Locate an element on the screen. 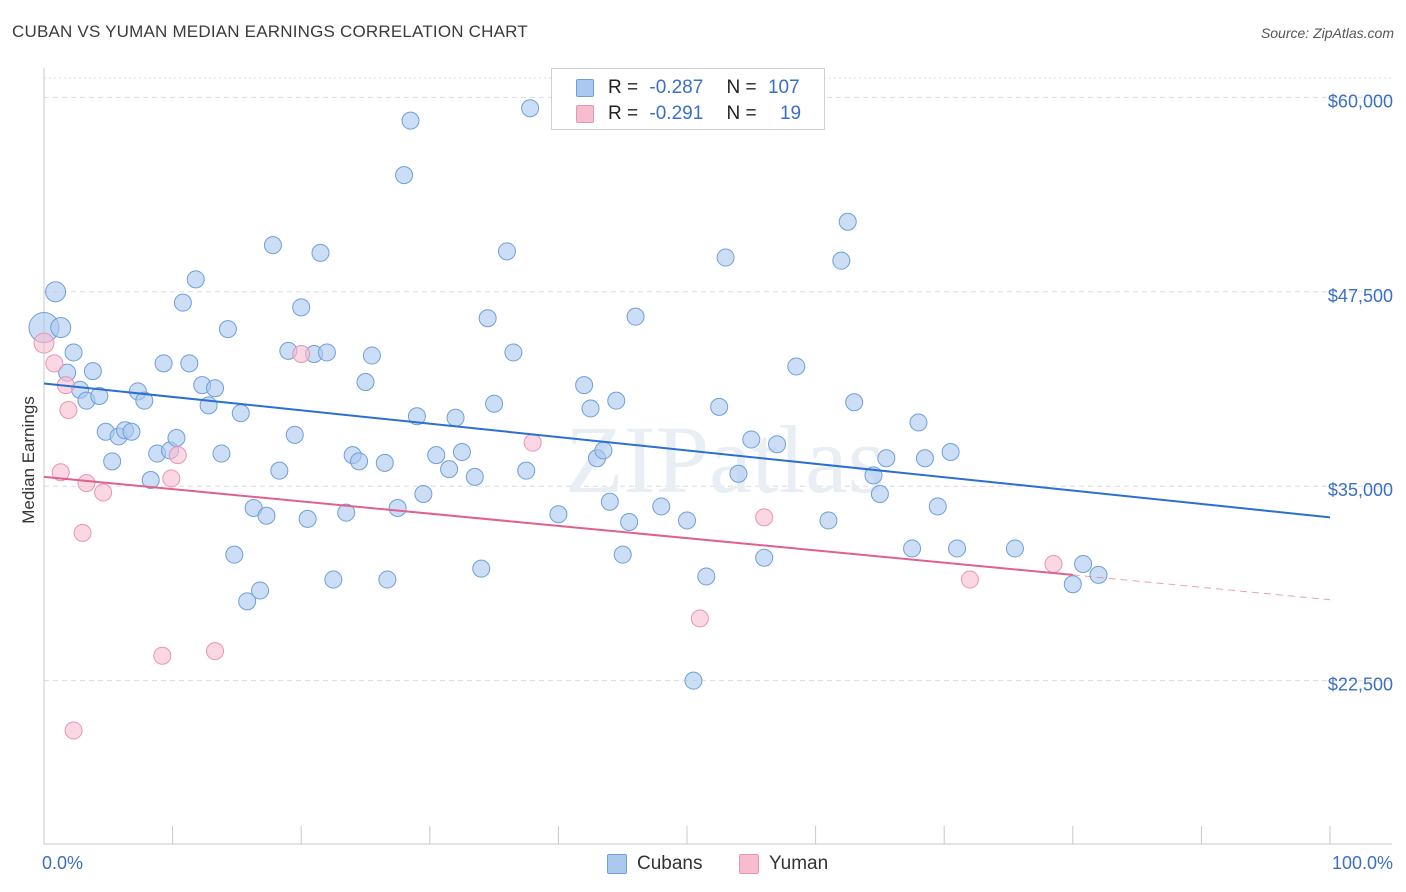 The height and width of the screenshot is (892, 1406). yuman-swatch is located at coordinates (585, 114).